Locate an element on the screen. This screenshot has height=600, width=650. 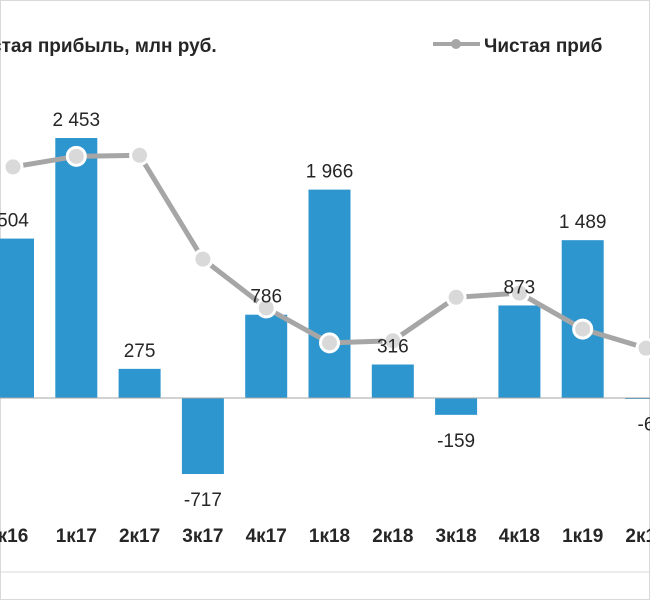
bar-3к17 is located at coordinates (202, 436).